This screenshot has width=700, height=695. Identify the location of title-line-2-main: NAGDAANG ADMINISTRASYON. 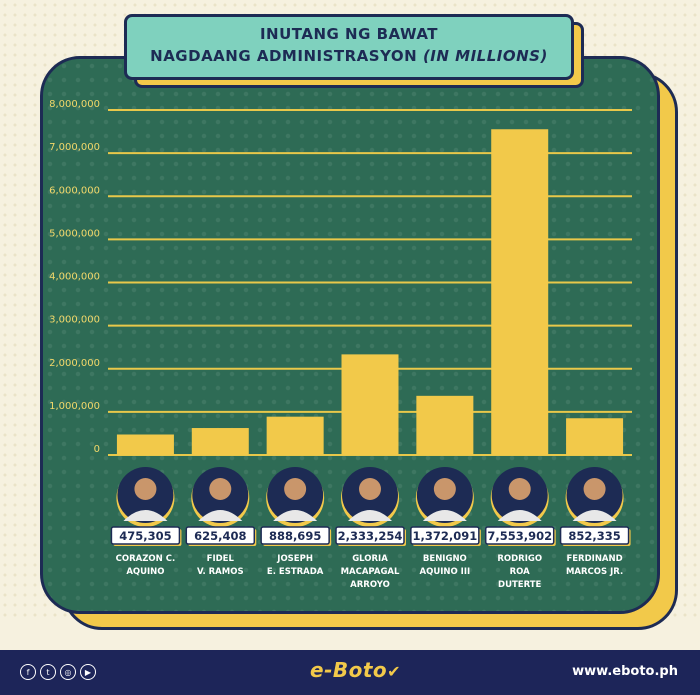
(284, 56).